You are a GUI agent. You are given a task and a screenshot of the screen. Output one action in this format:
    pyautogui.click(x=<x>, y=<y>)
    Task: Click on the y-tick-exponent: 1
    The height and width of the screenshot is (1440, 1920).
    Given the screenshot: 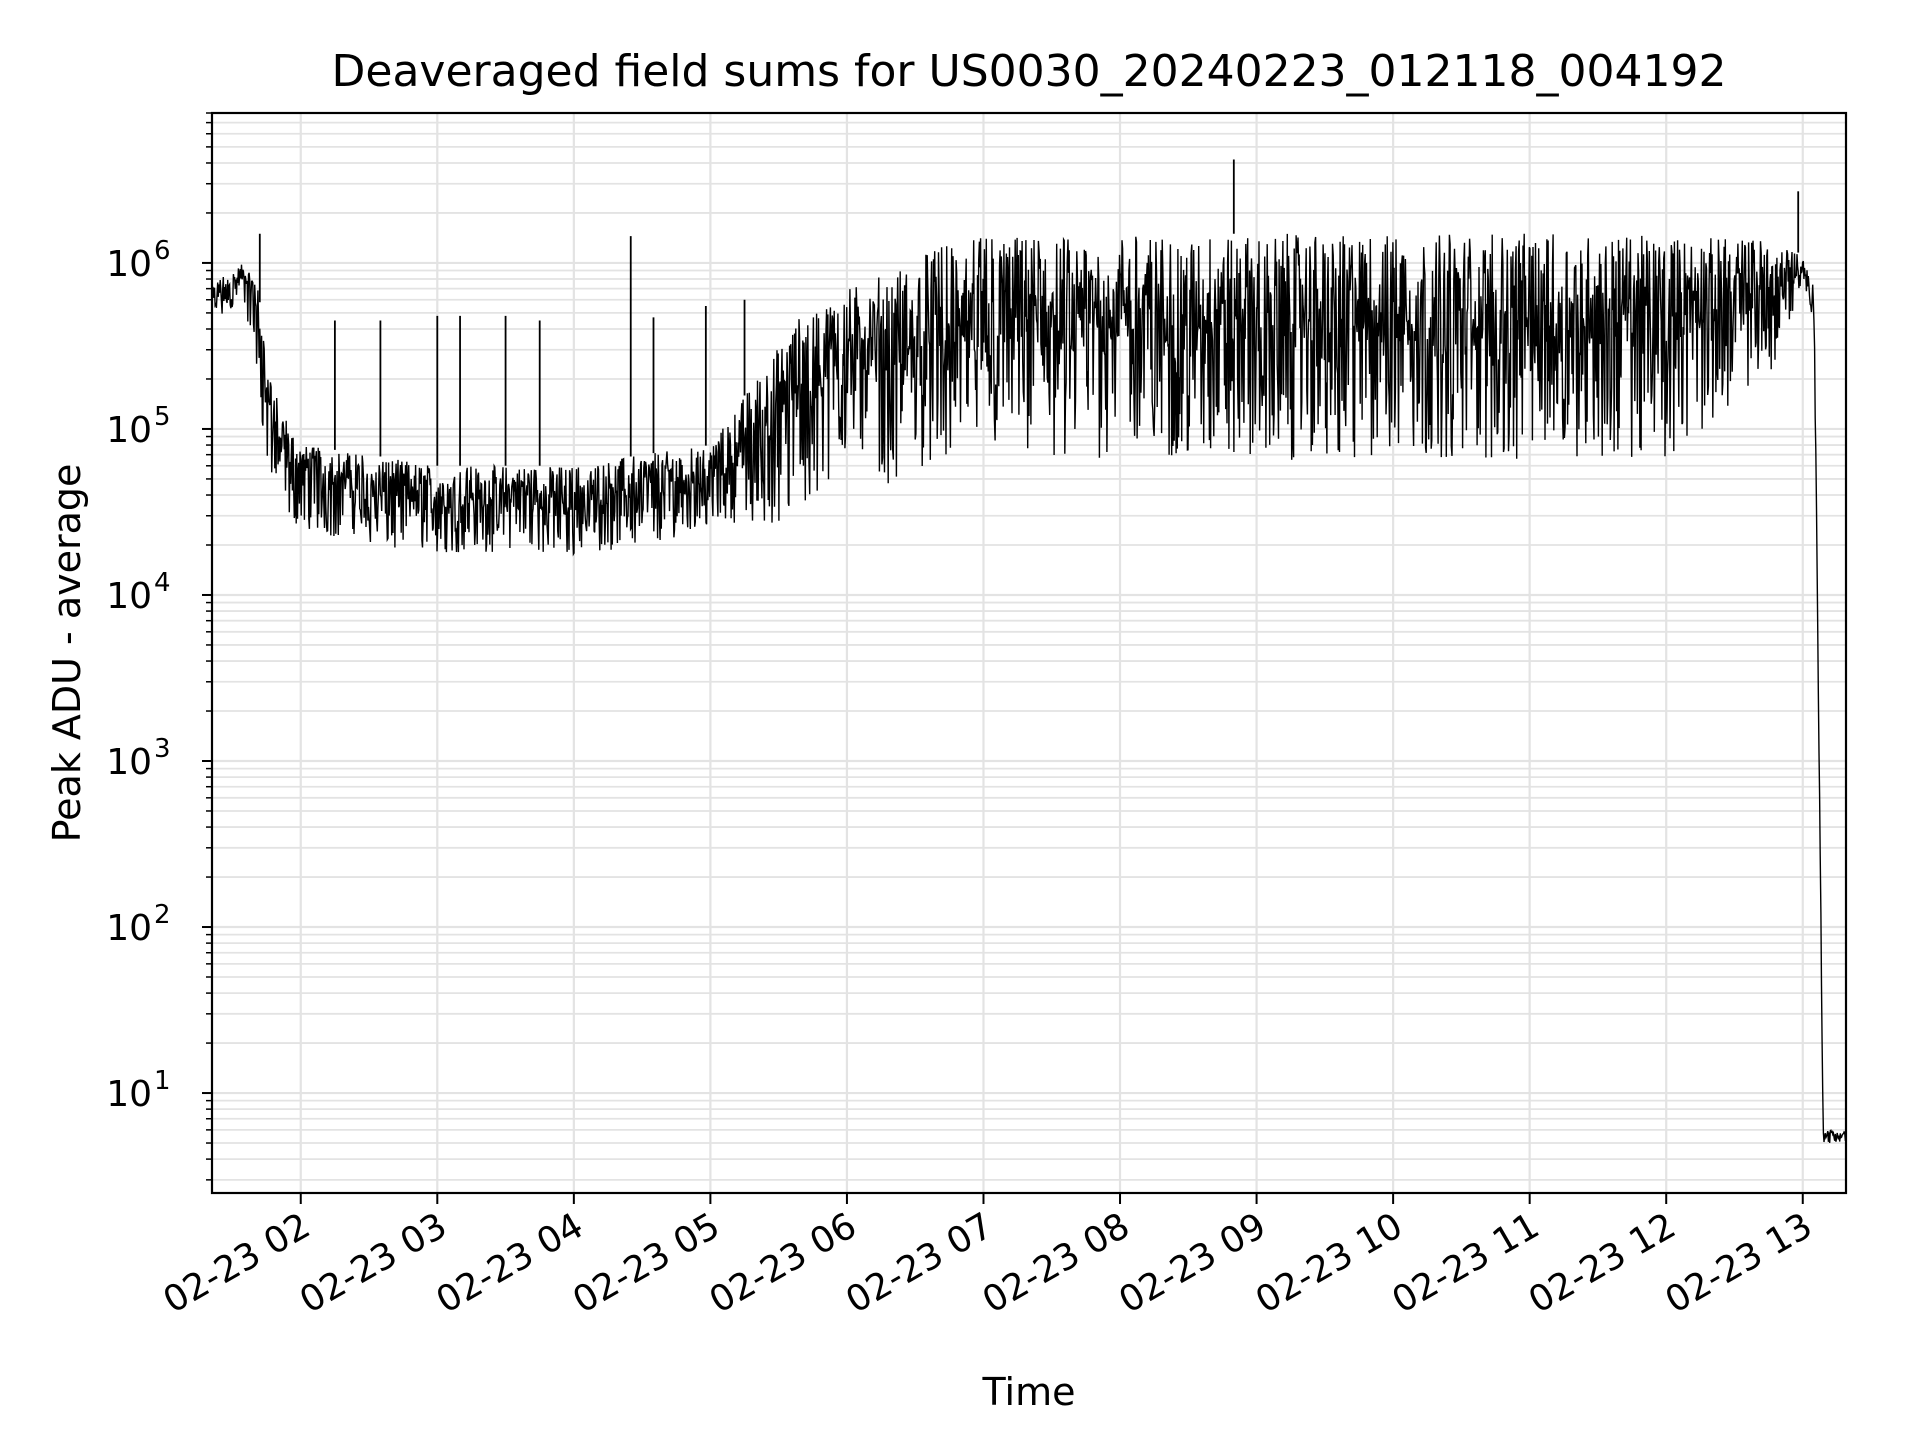 What is the action you would take?
    pyautogui.click(x=162, y=1081)
    